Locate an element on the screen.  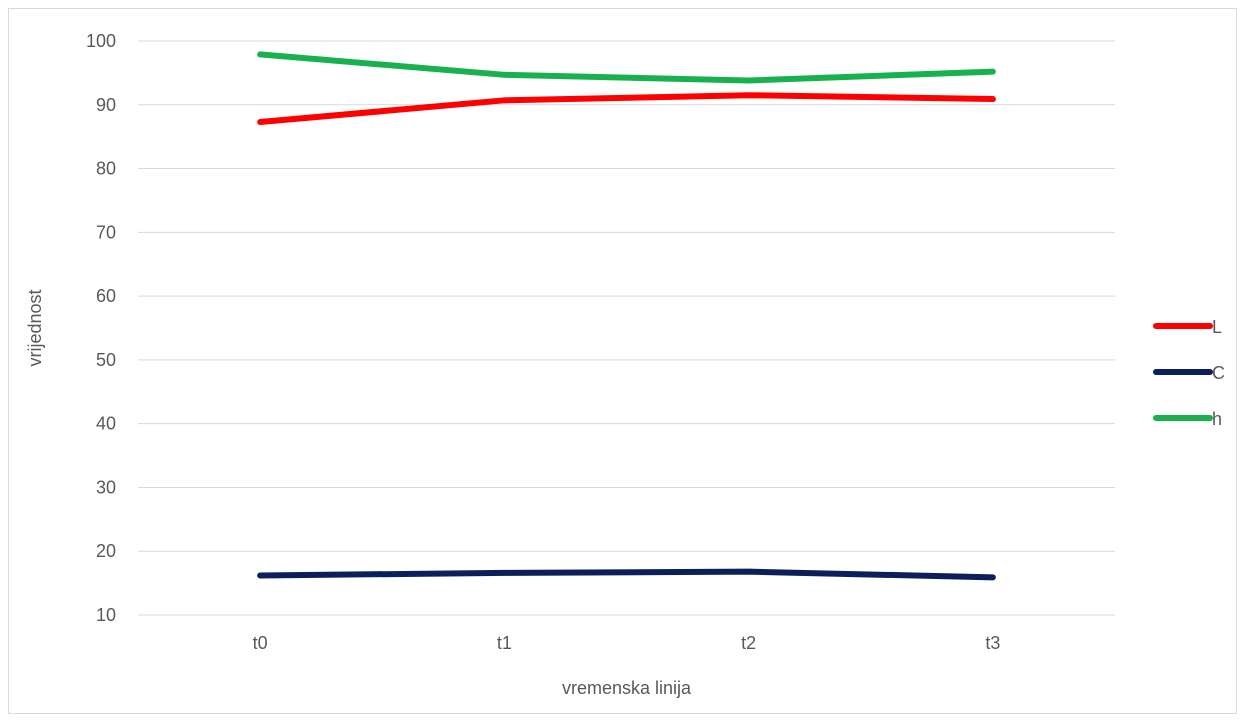
x-tick-label: t0 is located at coordinates (260, 643).